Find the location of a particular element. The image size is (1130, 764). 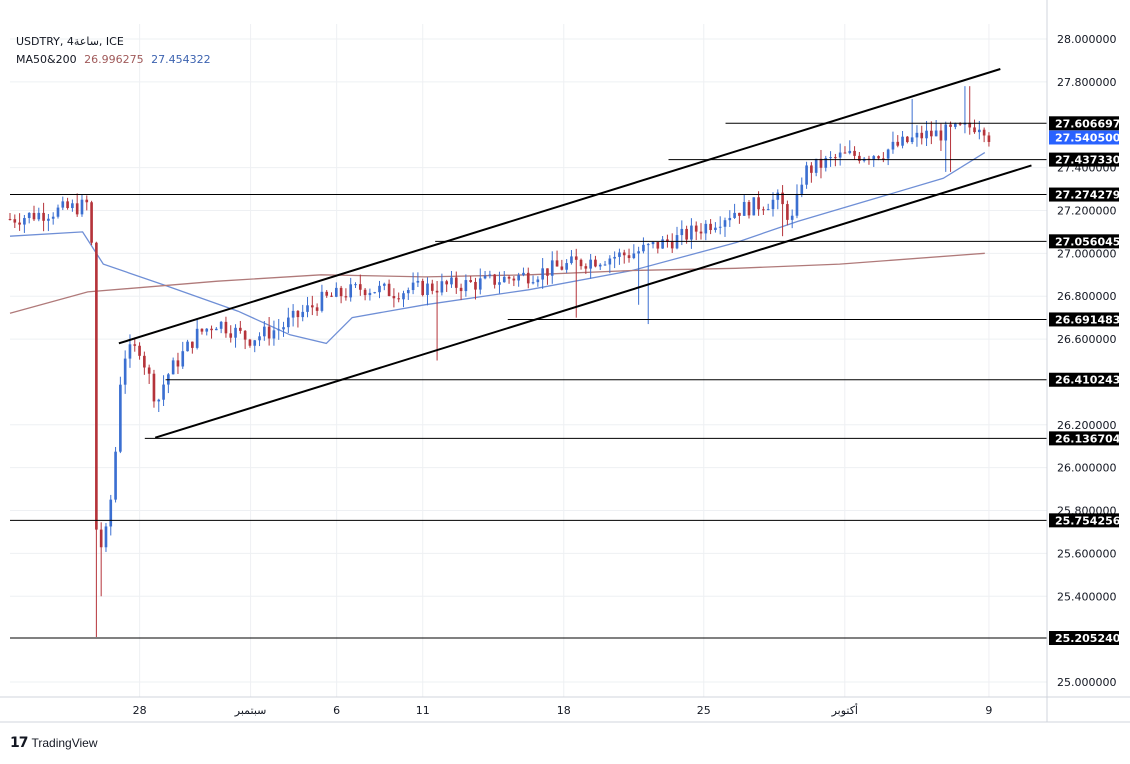

y-tick-label: 25.600000 is located at coordinates (1087, 553).